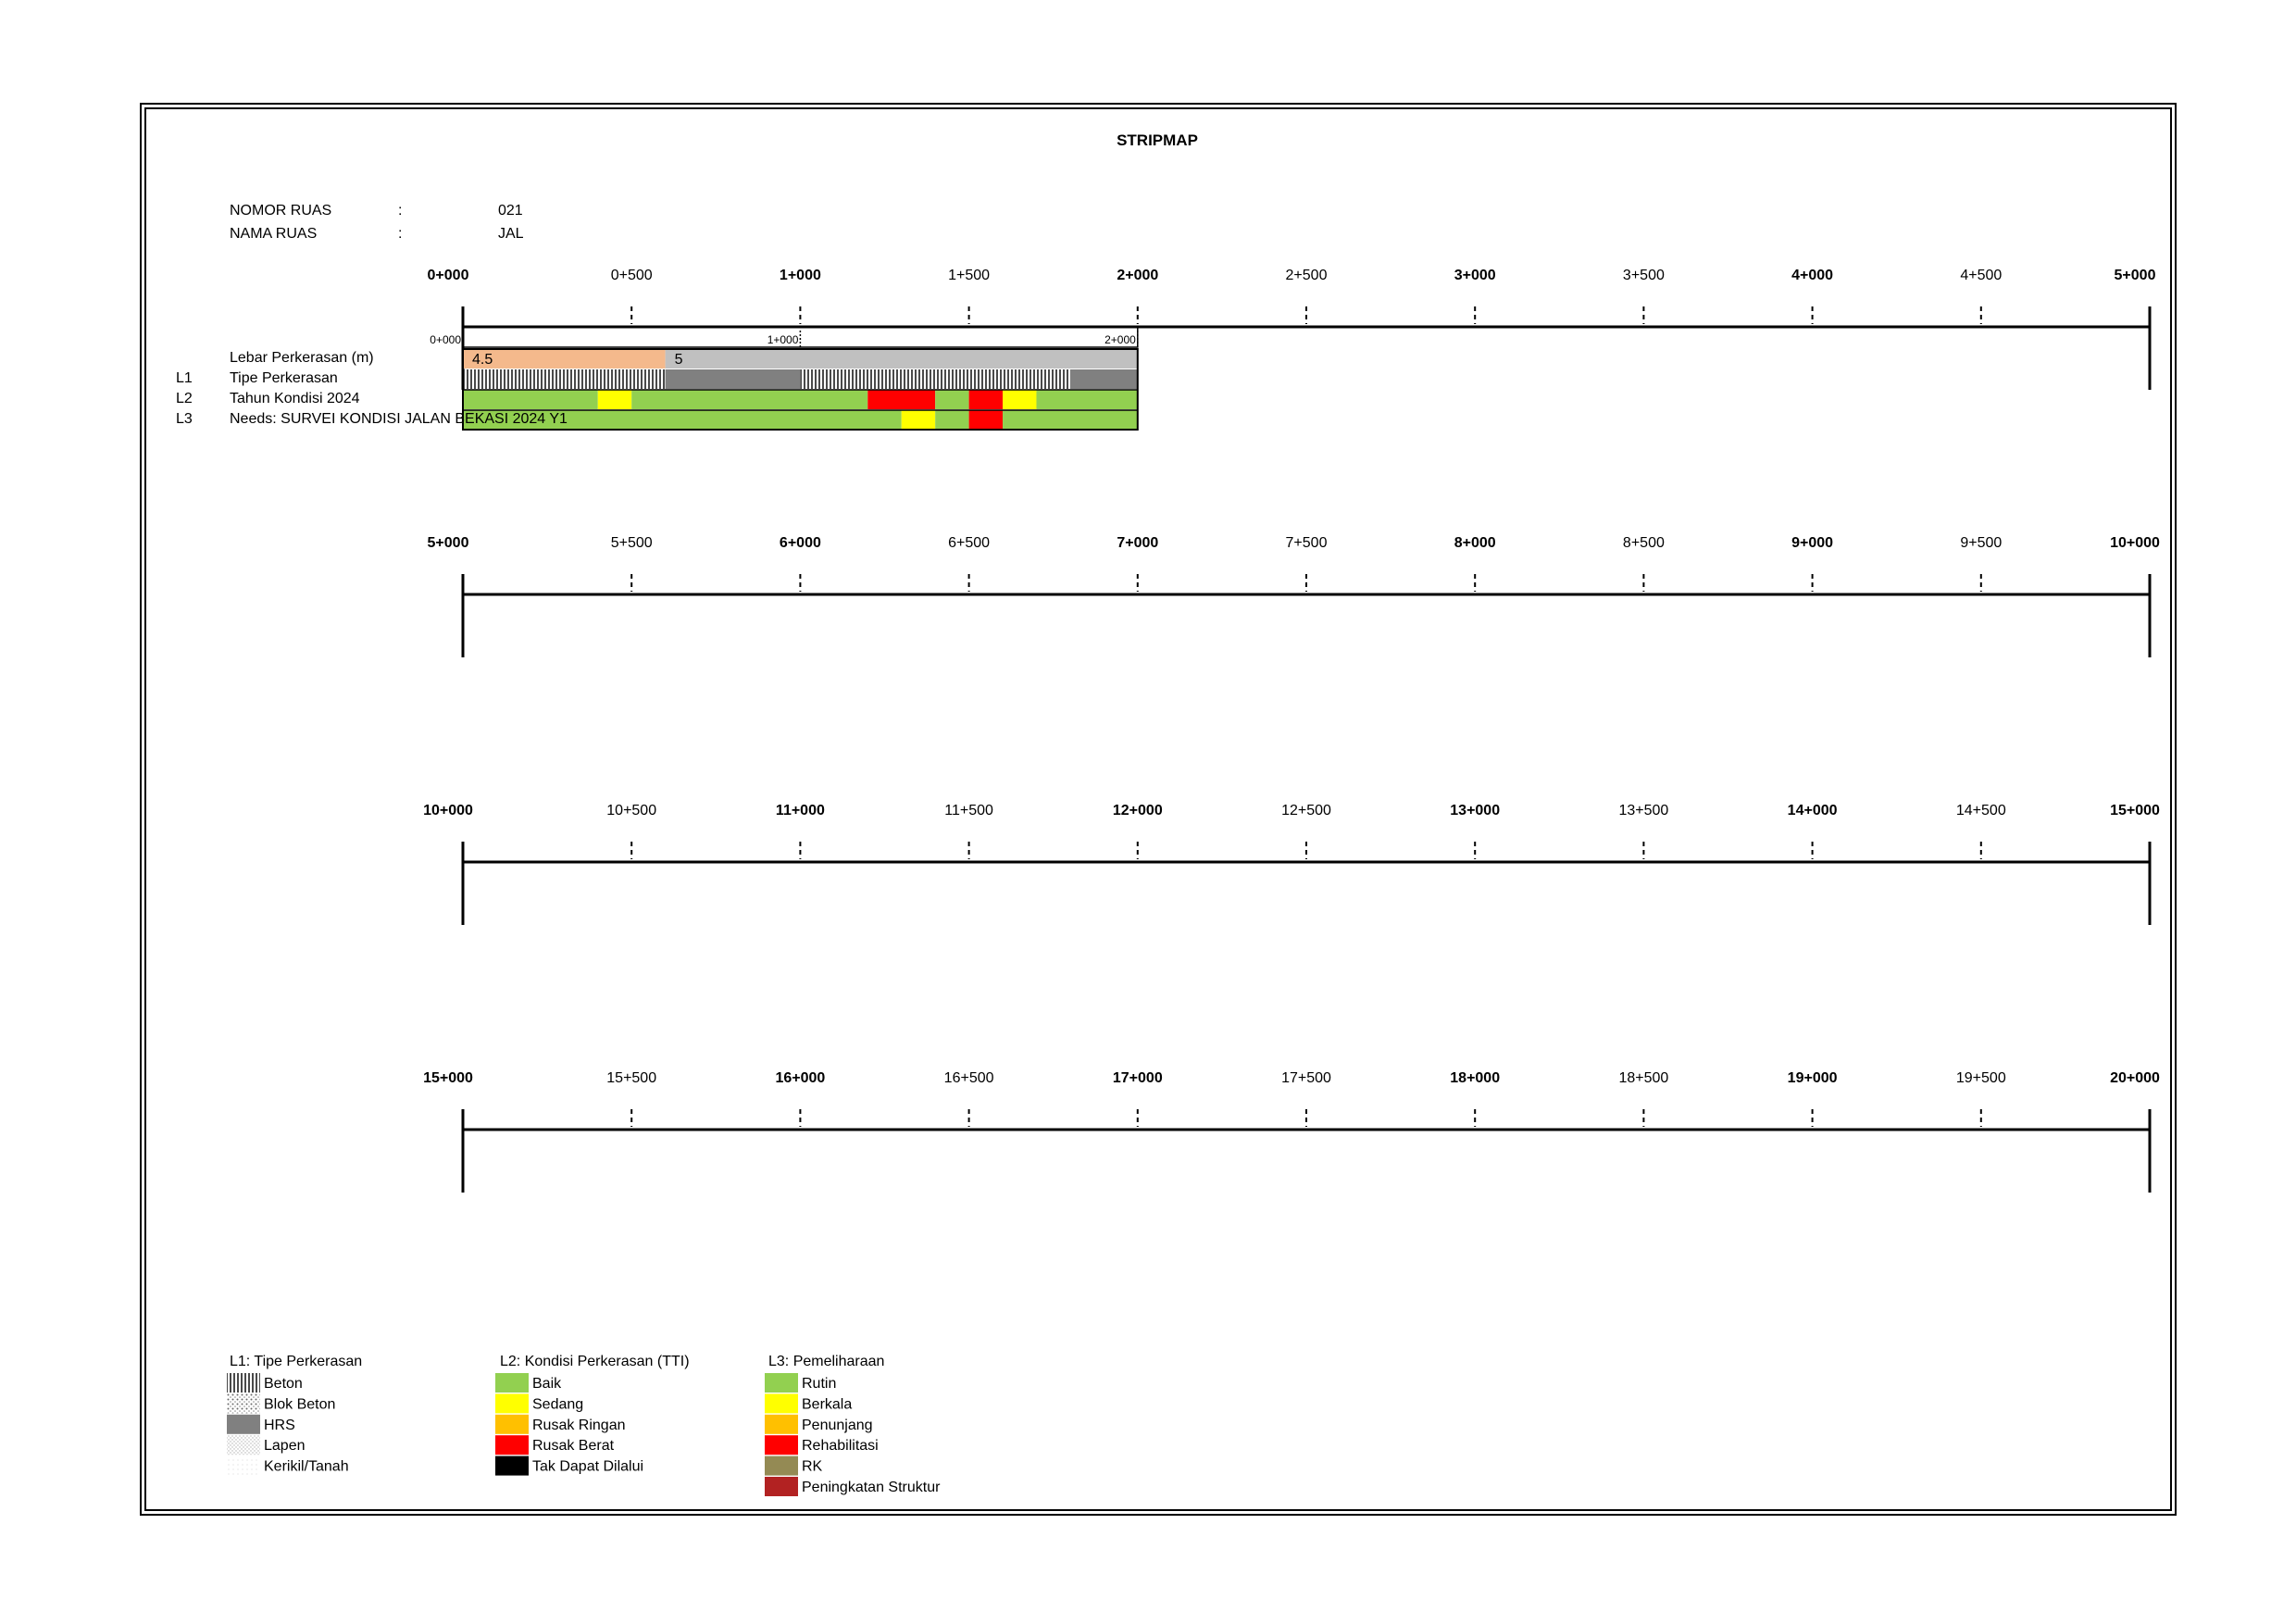  Describe the element at coordinates (547, 1384) in the screenshot. I see `legend-item-label: Baik` at that location.